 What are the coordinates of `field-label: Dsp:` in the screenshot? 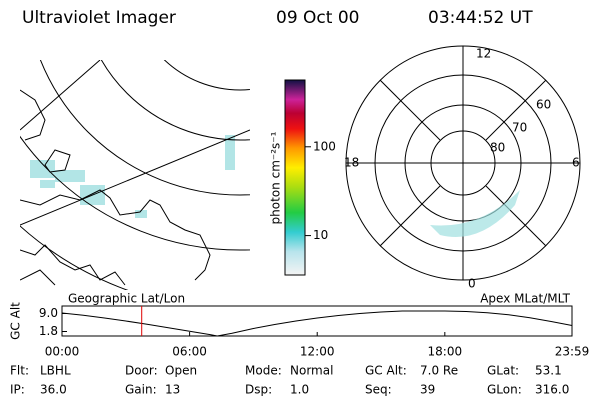 It's located at (258, 390).